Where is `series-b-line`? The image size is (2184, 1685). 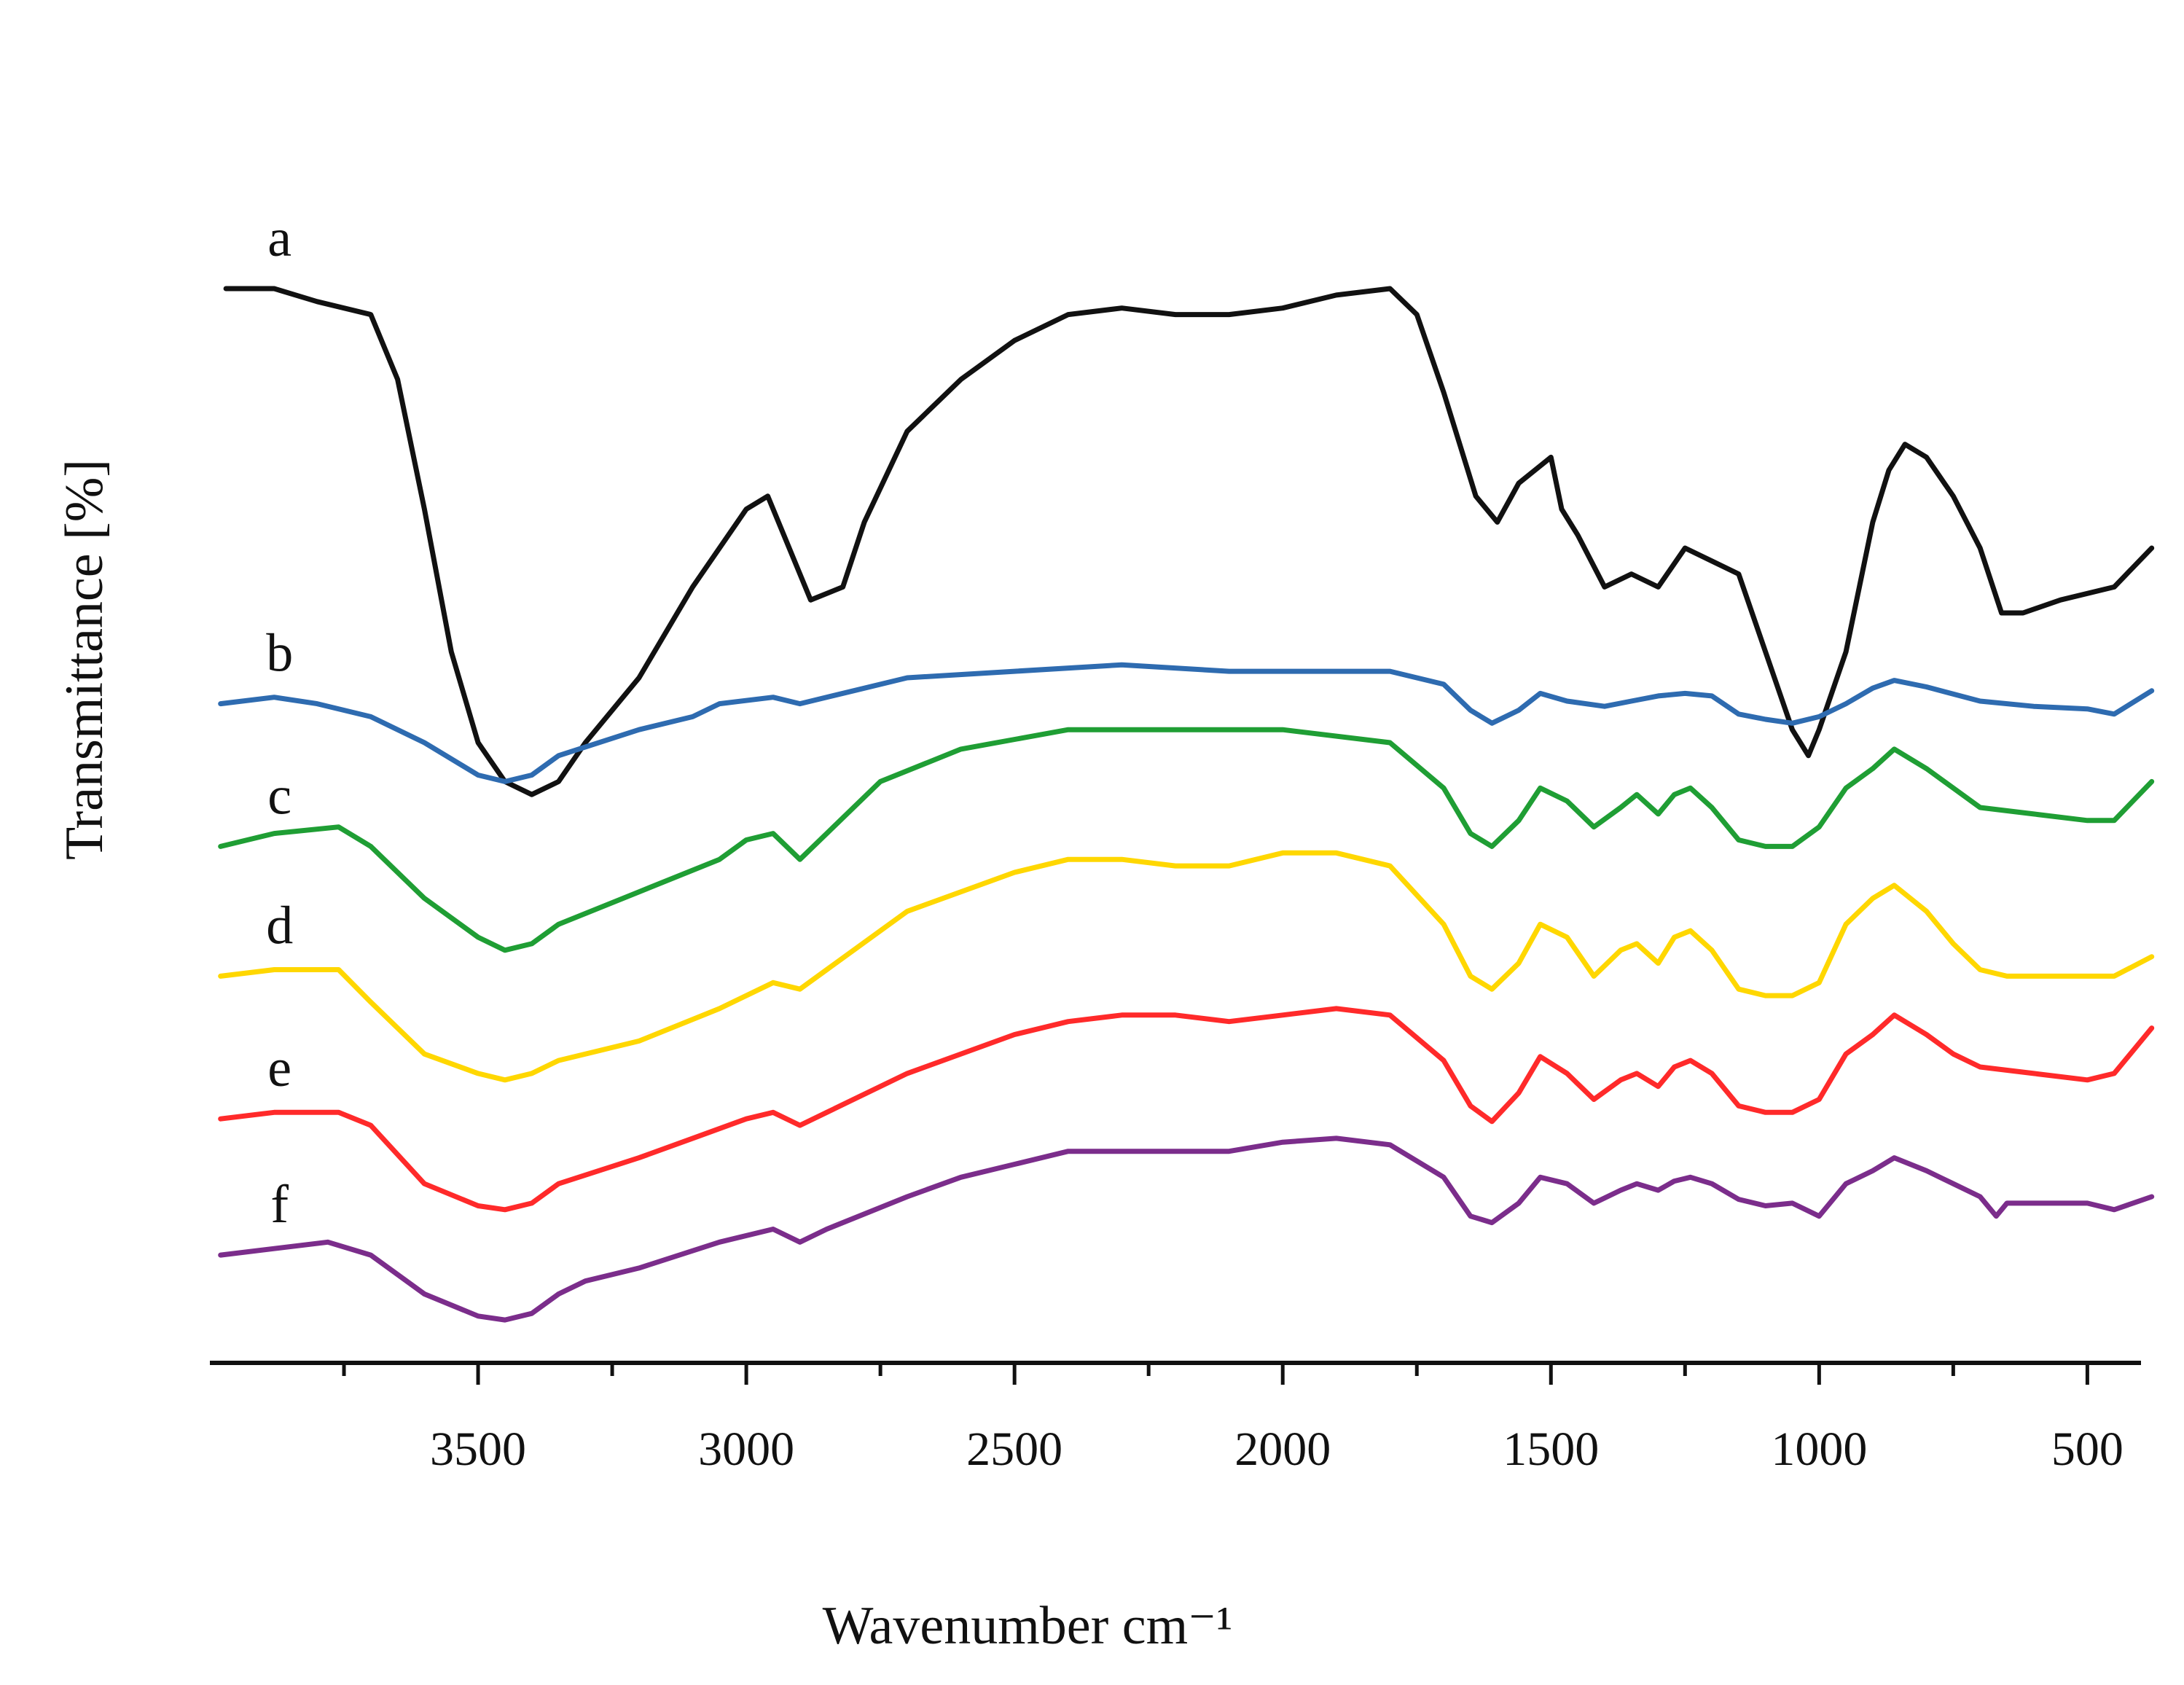
series-b-line is located at coordinates (1186, 723).